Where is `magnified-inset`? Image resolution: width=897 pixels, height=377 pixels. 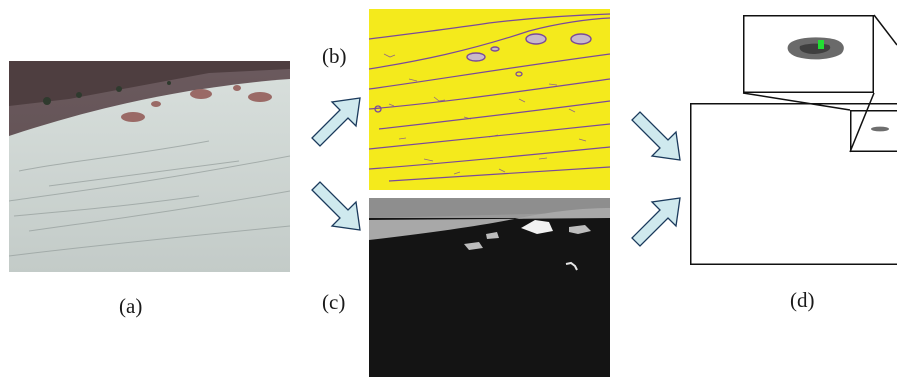
magnified-inset is located at coordinates (808, 54).